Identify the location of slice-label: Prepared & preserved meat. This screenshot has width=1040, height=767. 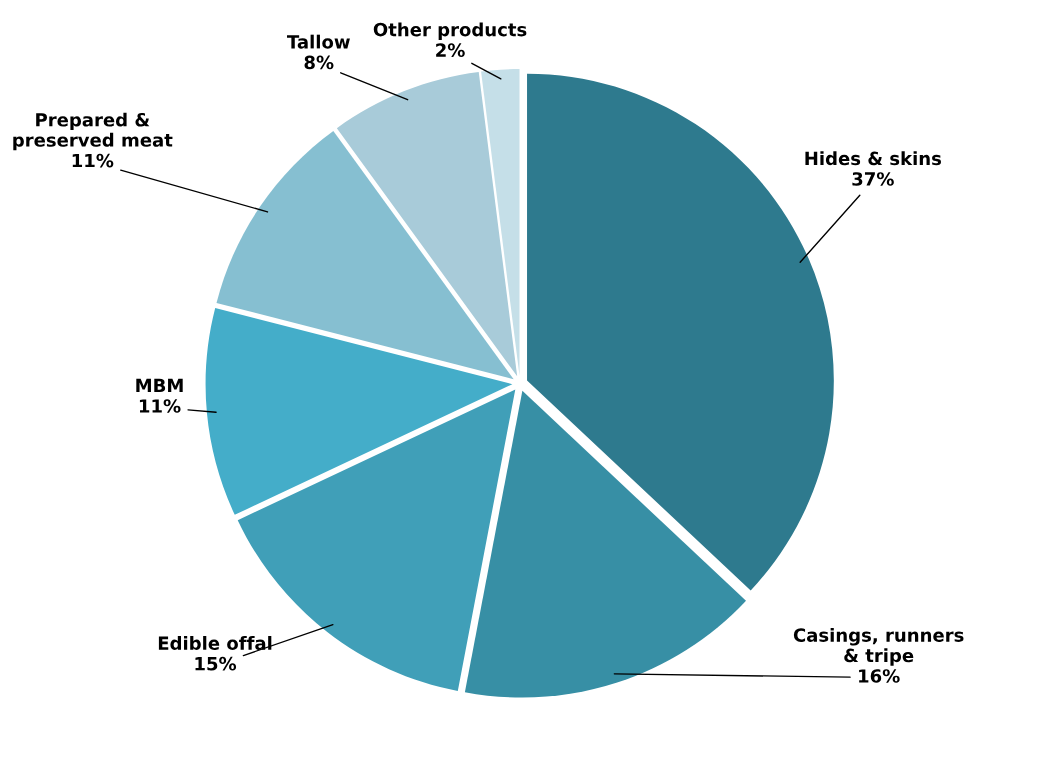
(93, 131).